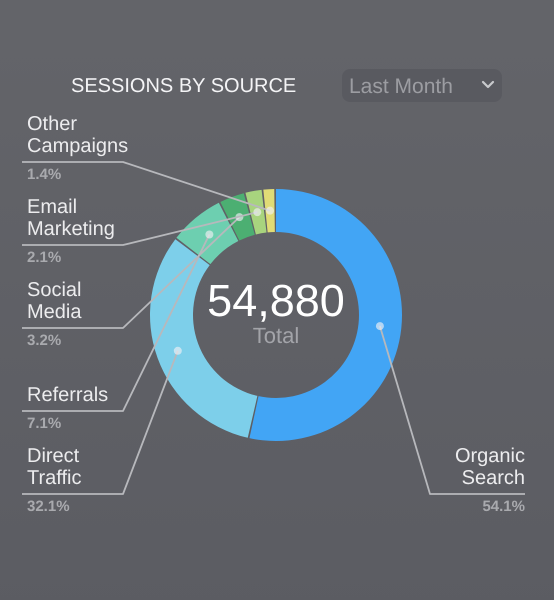 This screenshot has height=600, width=554. What do you see at coordinates (401, 86) in the screenshot?
I see `chart-subtitle: Last Month` at bounding box center [401, 86].